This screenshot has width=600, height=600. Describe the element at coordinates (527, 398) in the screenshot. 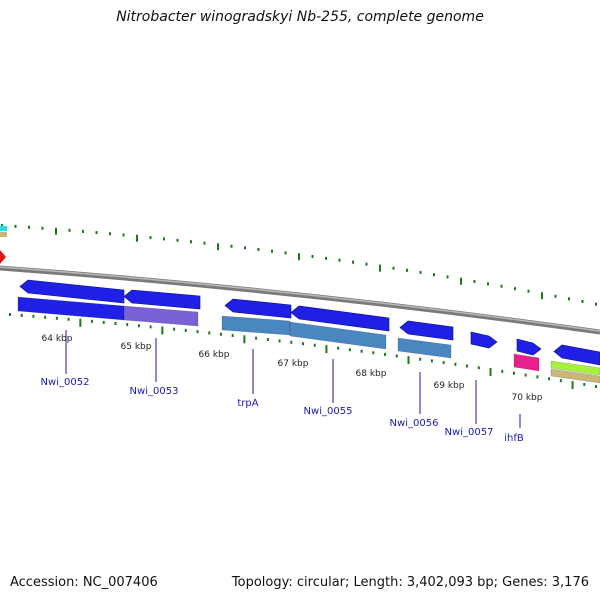

I see `ruler-label: 70 kbp` at that location.